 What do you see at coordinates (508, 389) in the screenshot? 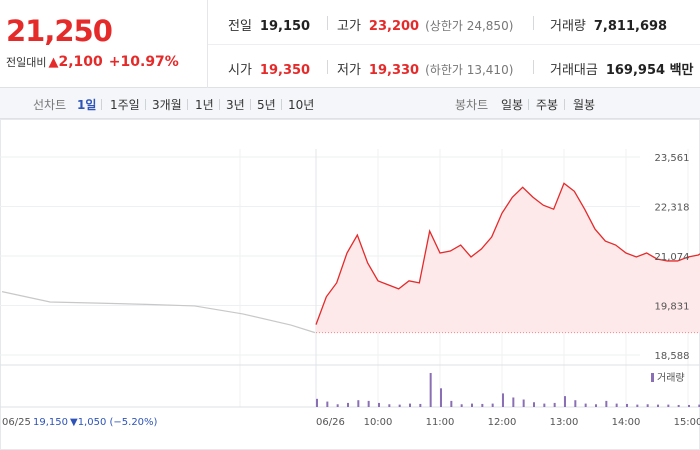
I see `volume-bars: 거래량` at bounding box center [508, 389].